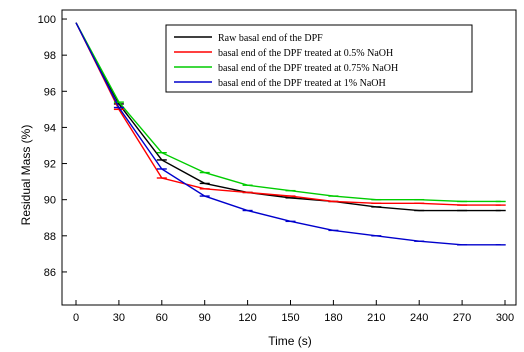  What do you see at coordinates (419, 318) in the screenshot?
I see `x-tick-label: 240` at bounding box center [419, 318].